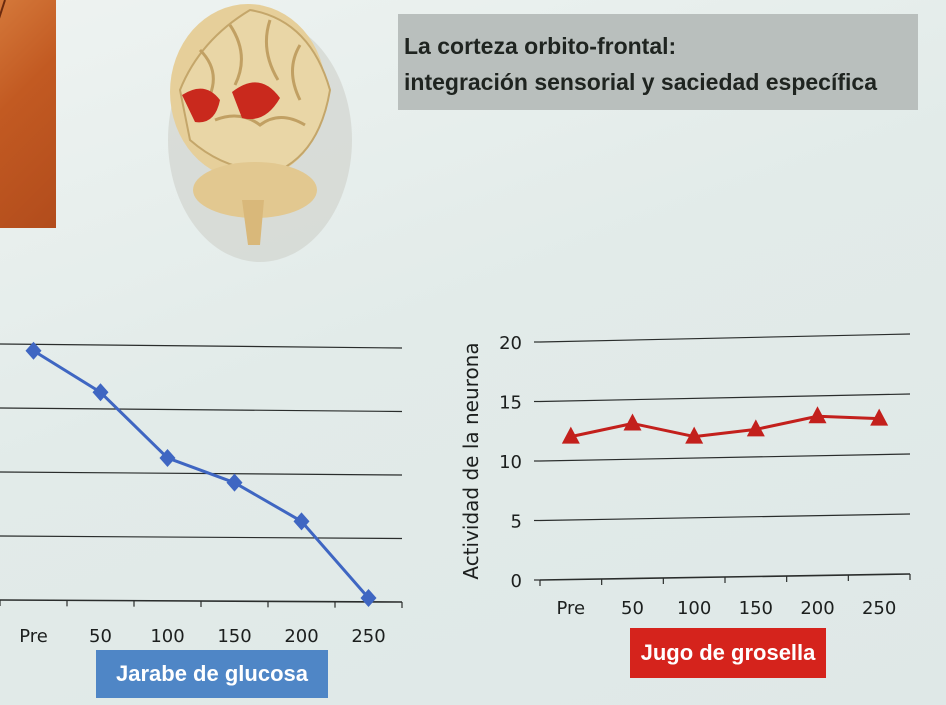 The image size is (946, 705). What do you see at coordinates (516, 581) in the screenshot?
I see `y-tick-label: 0` at bounding box center [516, 581].